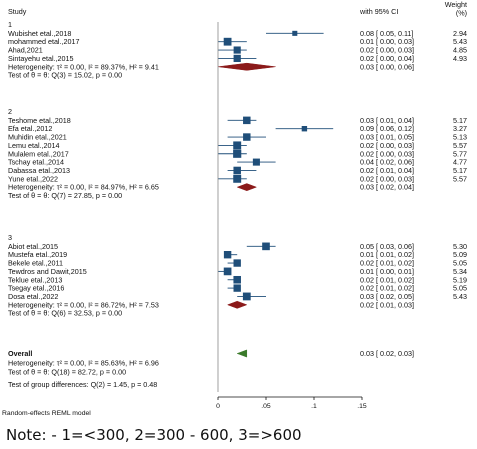 This screenshot has width=477, height=449. Describe the element at coordinates (10, 111) in the screenshot. I see `group-label: 2` at that location.